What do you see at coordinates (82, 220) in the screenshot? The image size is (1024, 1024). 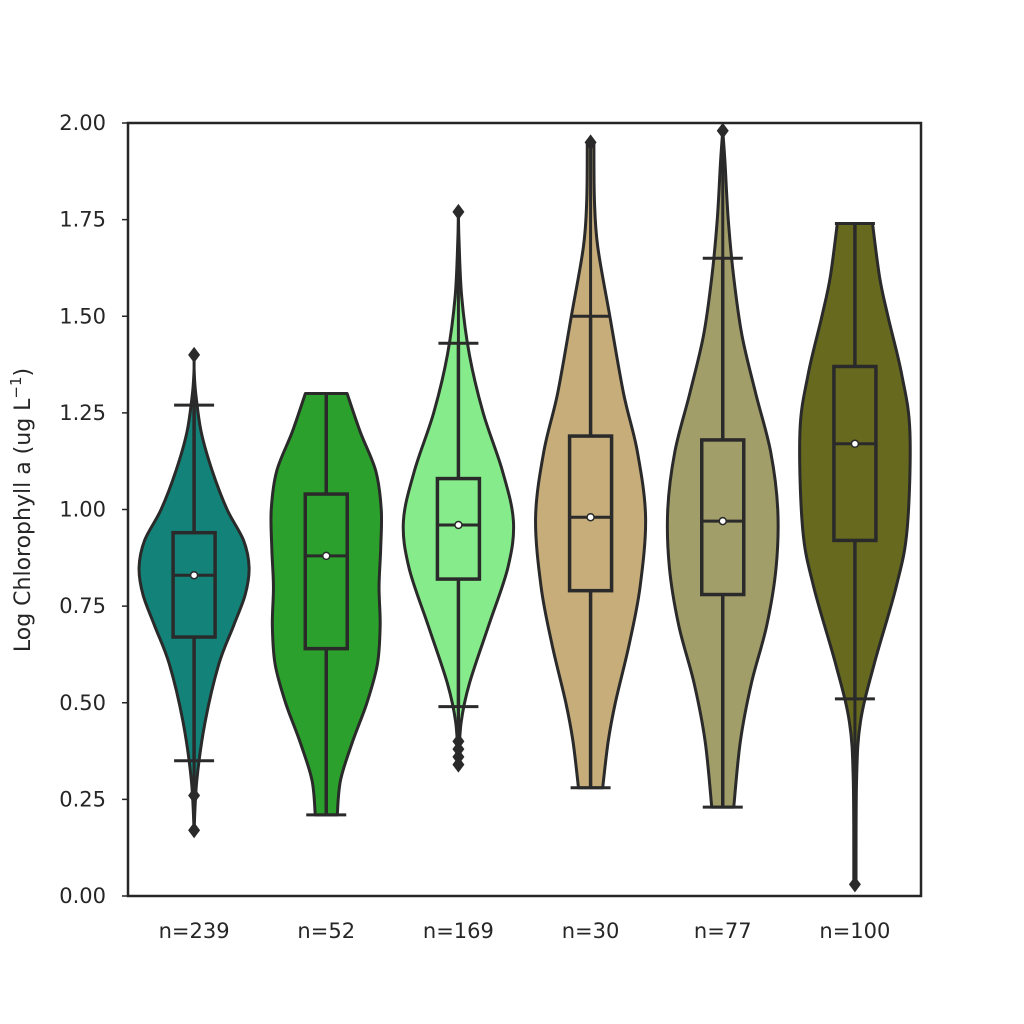 I see `y-tick-label: 1.75` at bounding box center [82, 220].